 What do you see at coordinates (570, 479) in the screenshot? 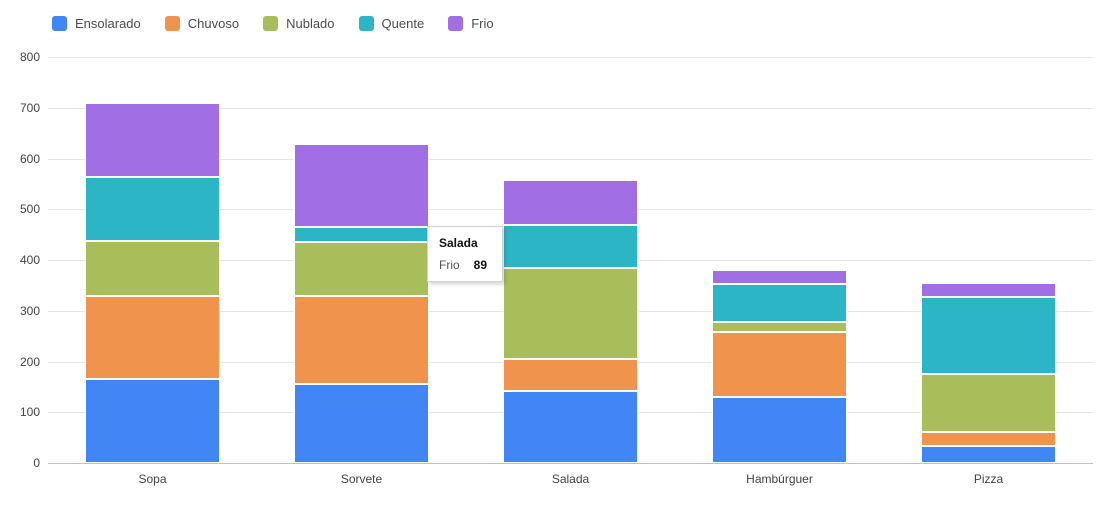
I see `x-axis-category-label: Salada` at bounding box center [570, 479].